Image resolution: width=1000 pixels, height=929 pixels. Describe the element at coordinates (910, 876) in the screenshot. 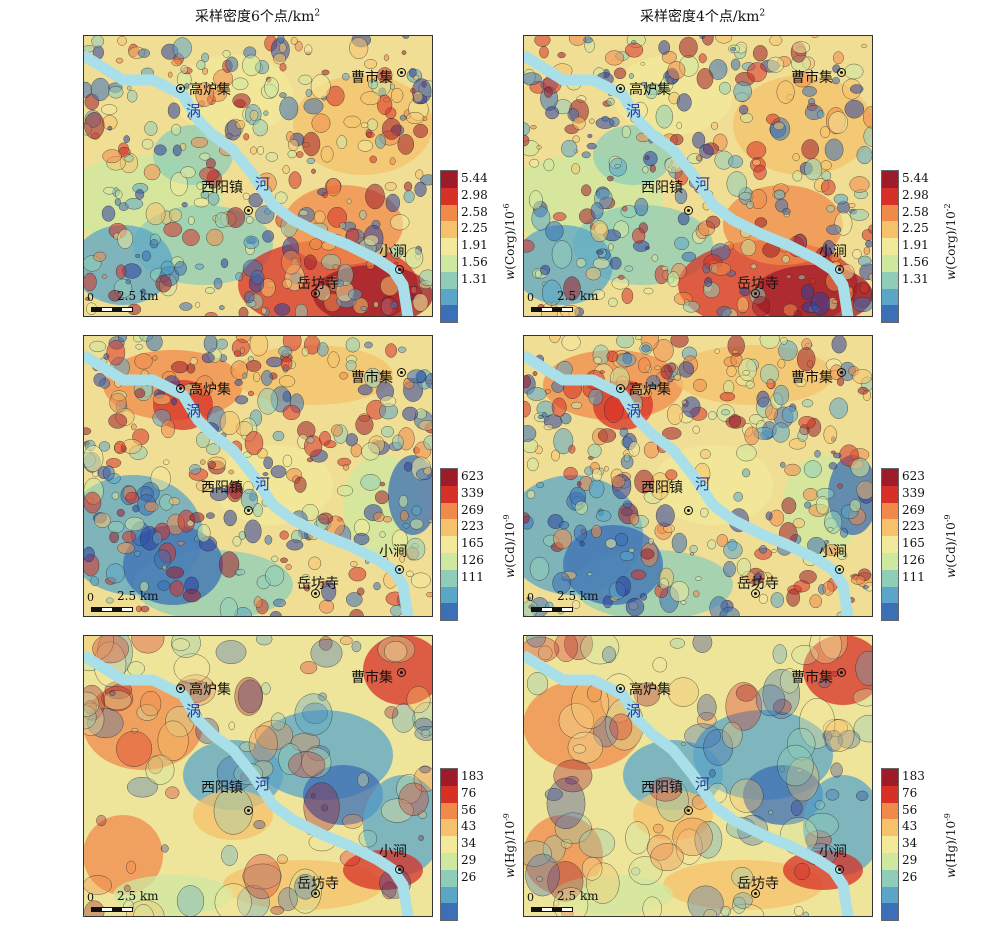

I see `legend-tick-label: 26` at that location.